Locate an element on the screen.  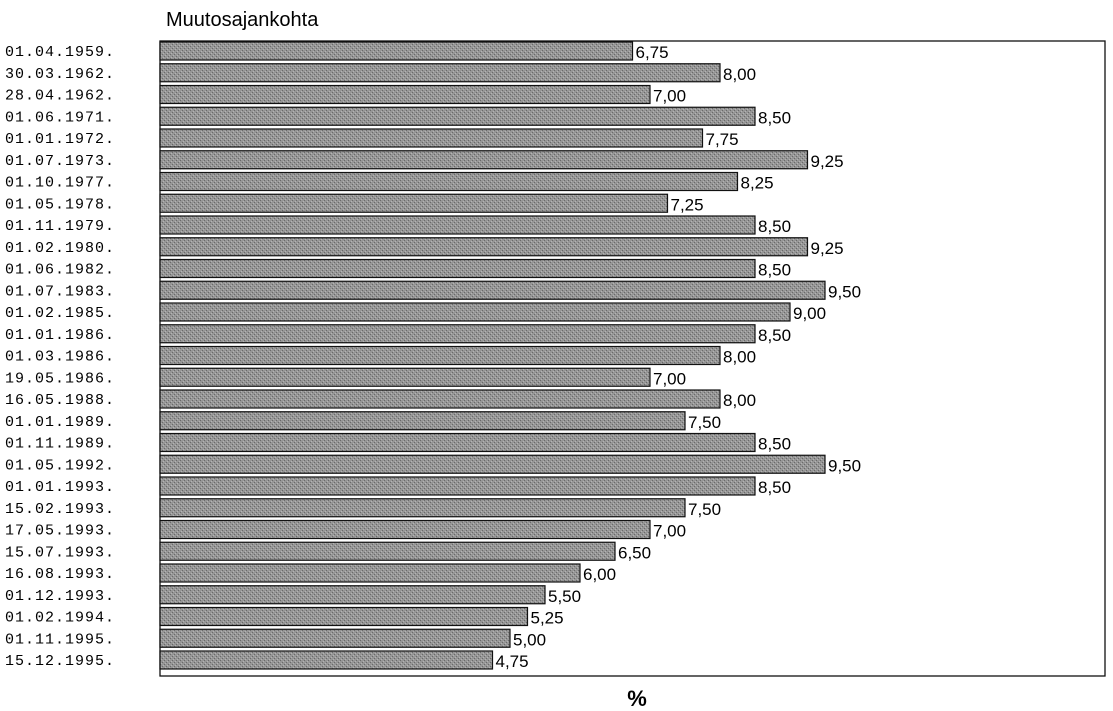
value-label-24: 6,00 is located at coordinates (599, 574).